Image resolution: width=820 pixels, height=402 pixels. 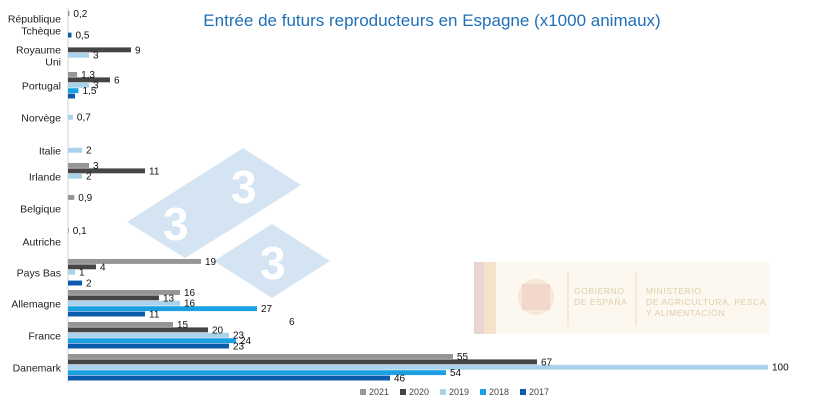 I want to click on stray-data-label: 6, so click(x=292, y=322).